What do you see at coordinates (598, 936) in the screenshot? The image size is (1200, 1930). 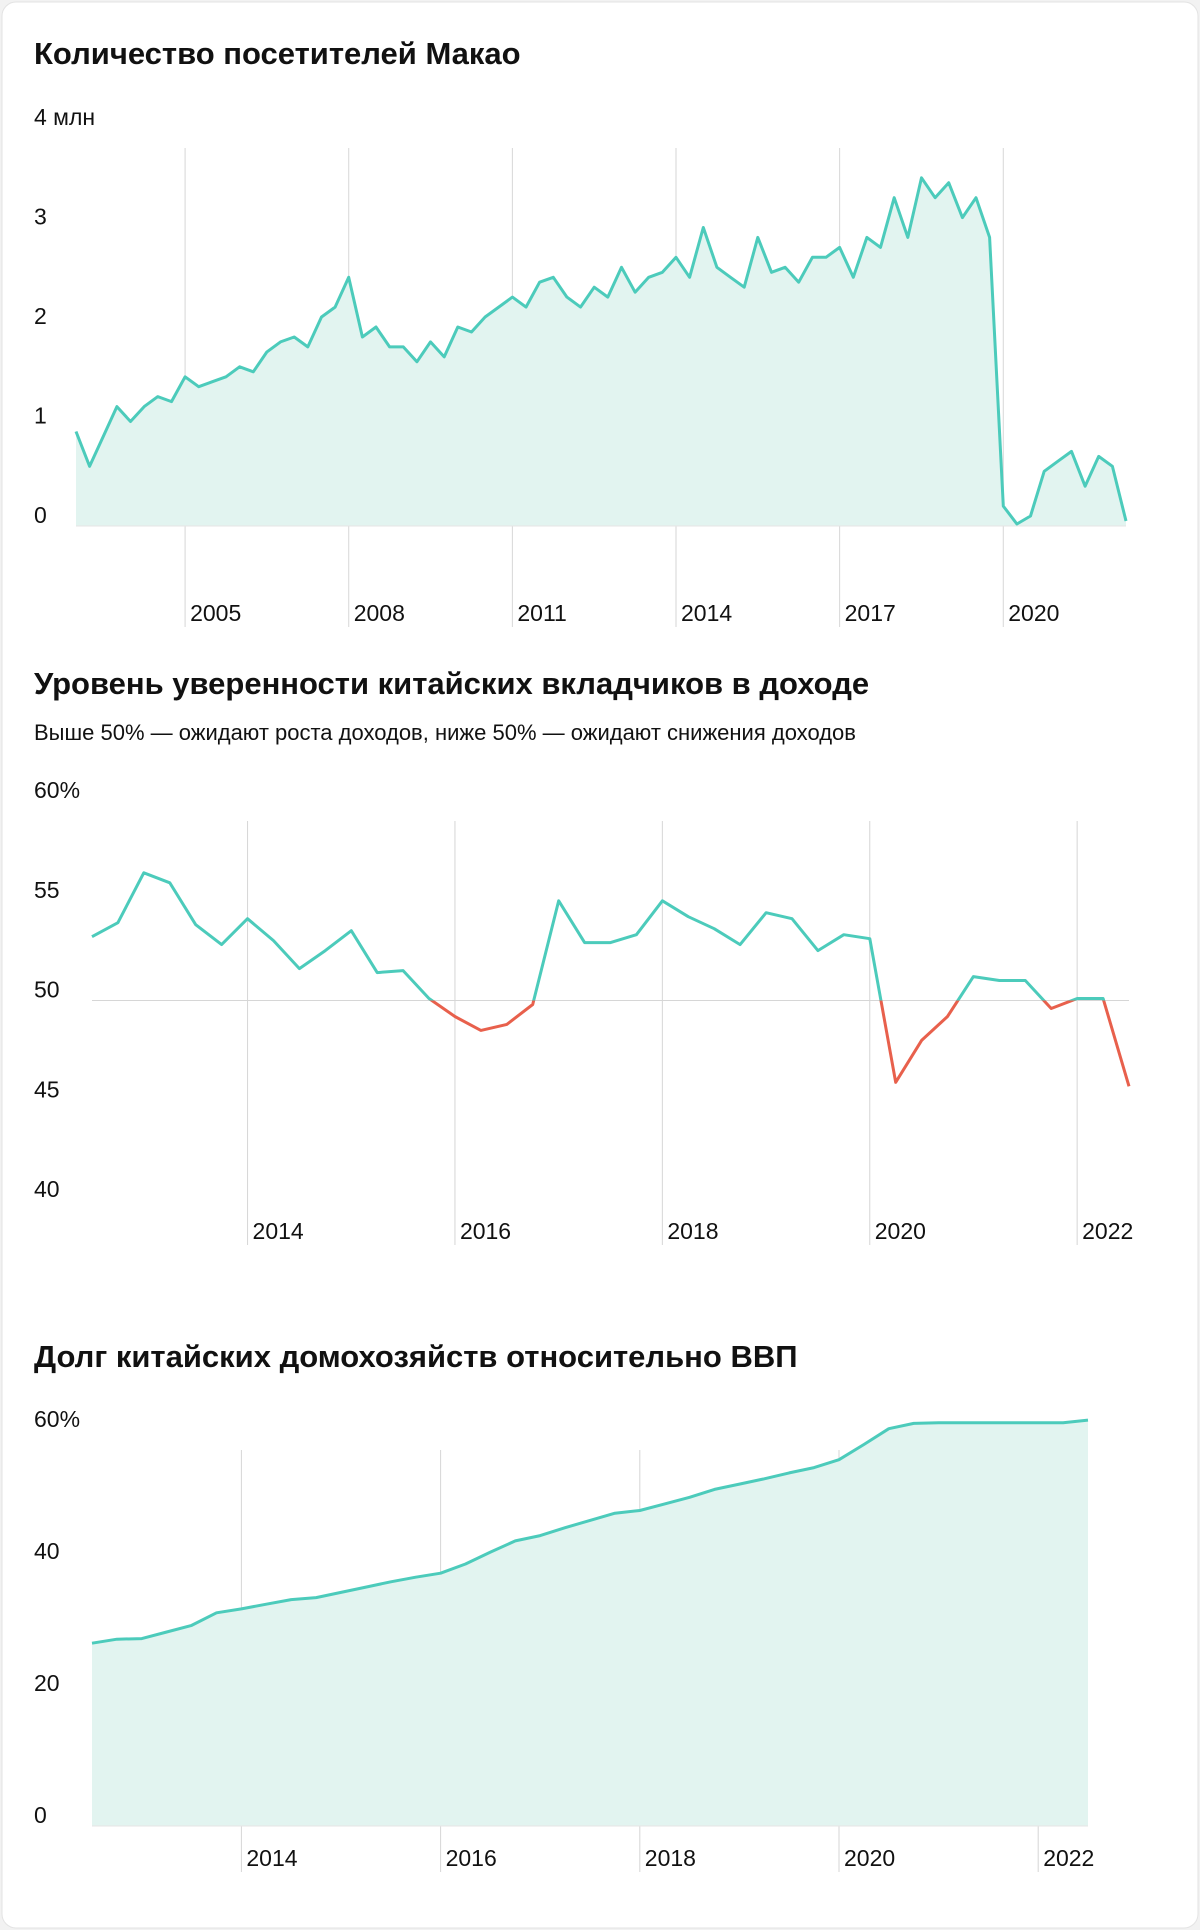 I see `line-above` at bounding box center [598, 936].